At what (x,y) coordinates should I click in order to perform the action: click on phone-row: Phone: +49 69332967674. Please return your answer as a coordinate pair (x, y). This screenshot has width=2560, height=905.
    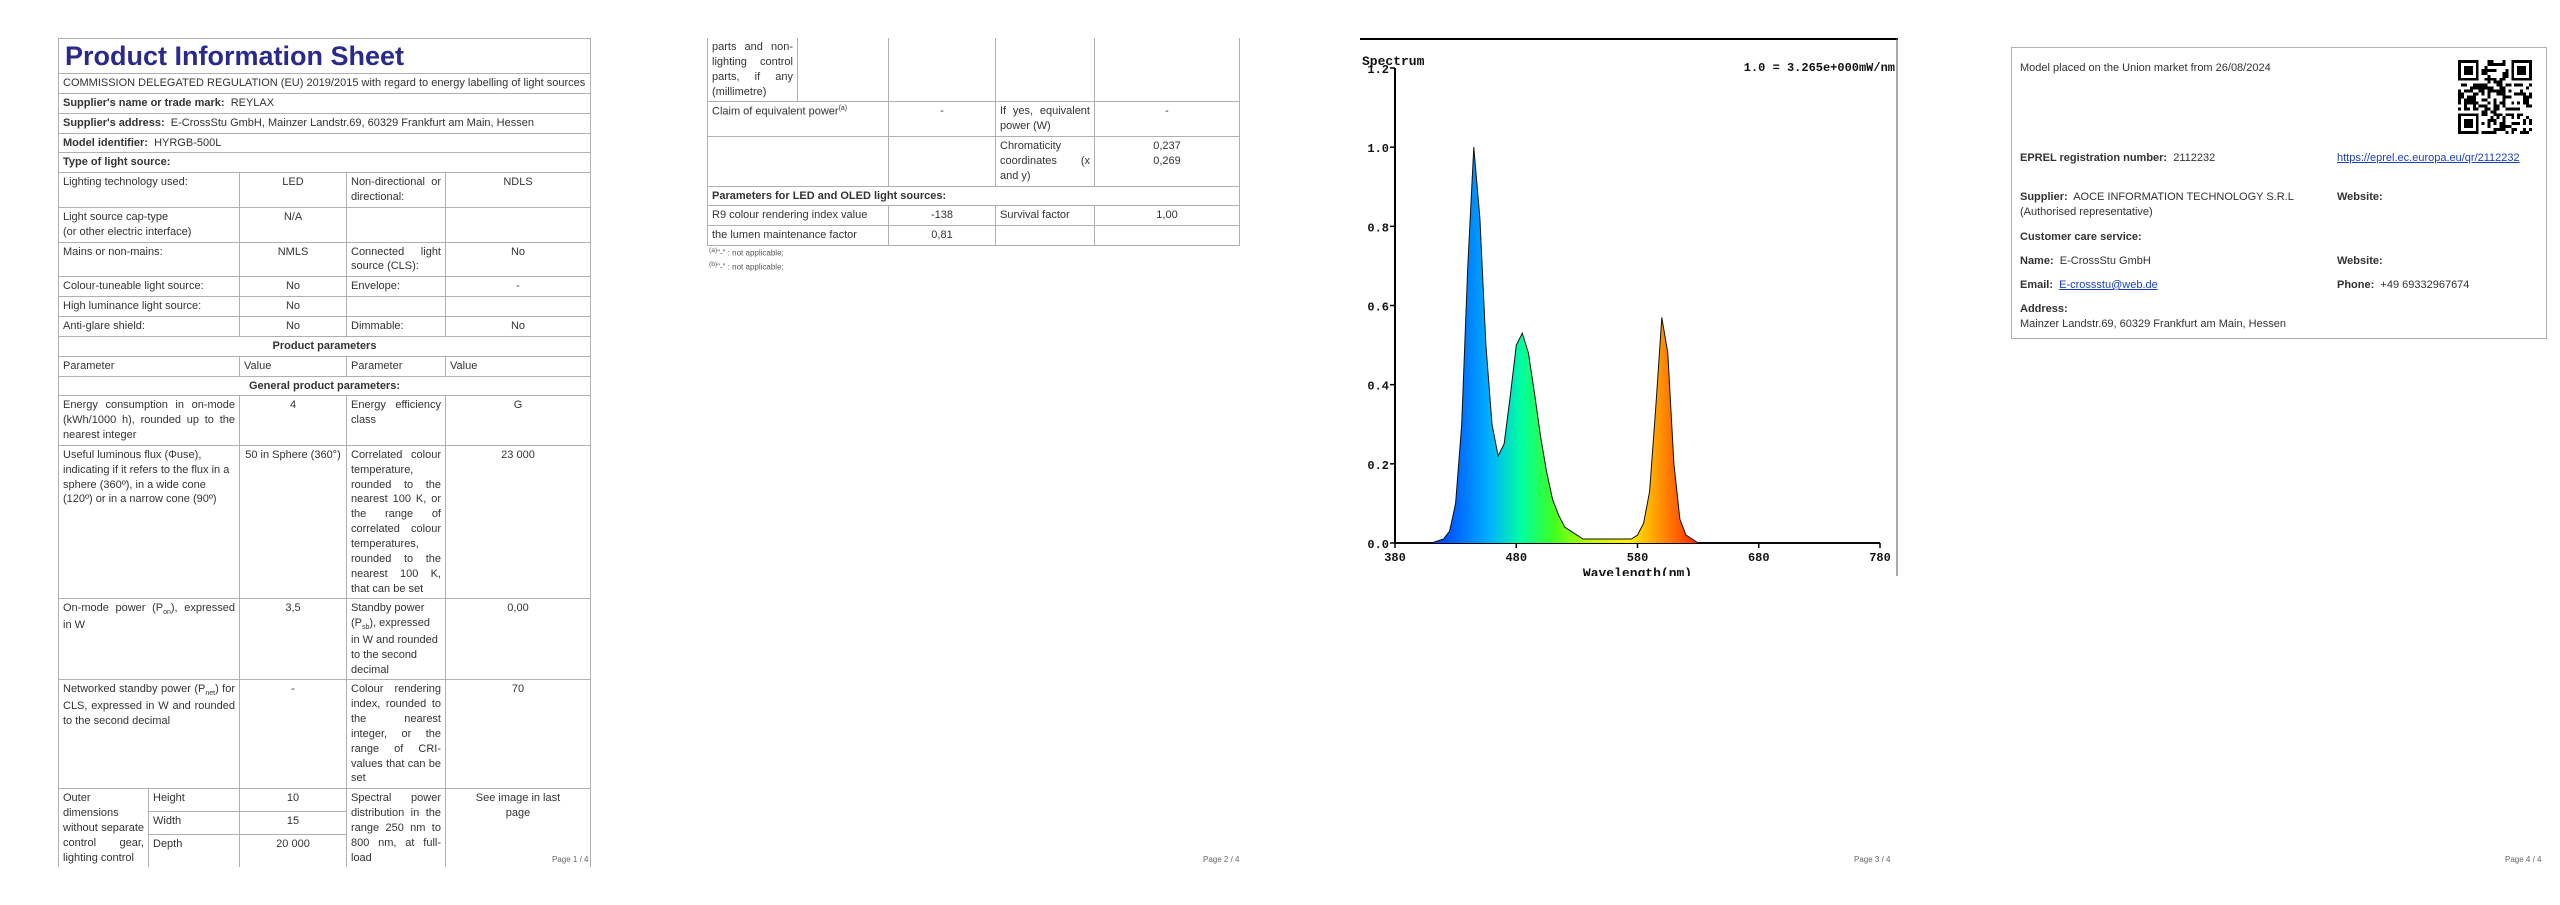
    Looking at the image, I should click on (2403, 285).